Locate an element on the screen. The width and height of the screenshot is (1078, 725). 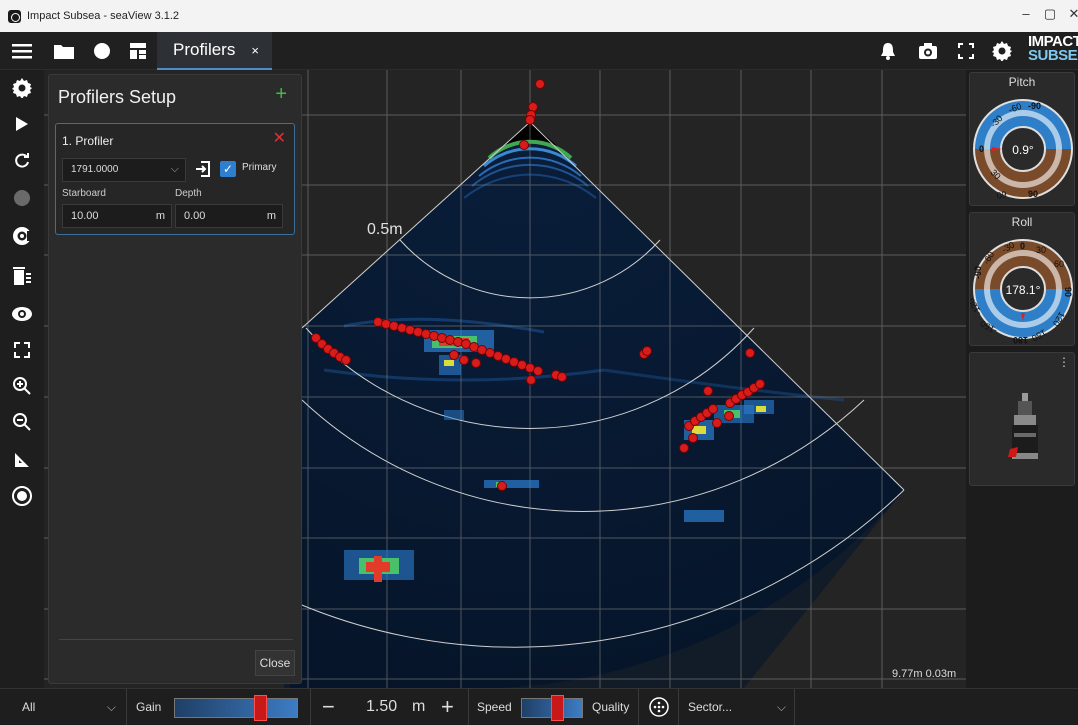
depth-input: 0.00 m is located at coordinates (229, 216).